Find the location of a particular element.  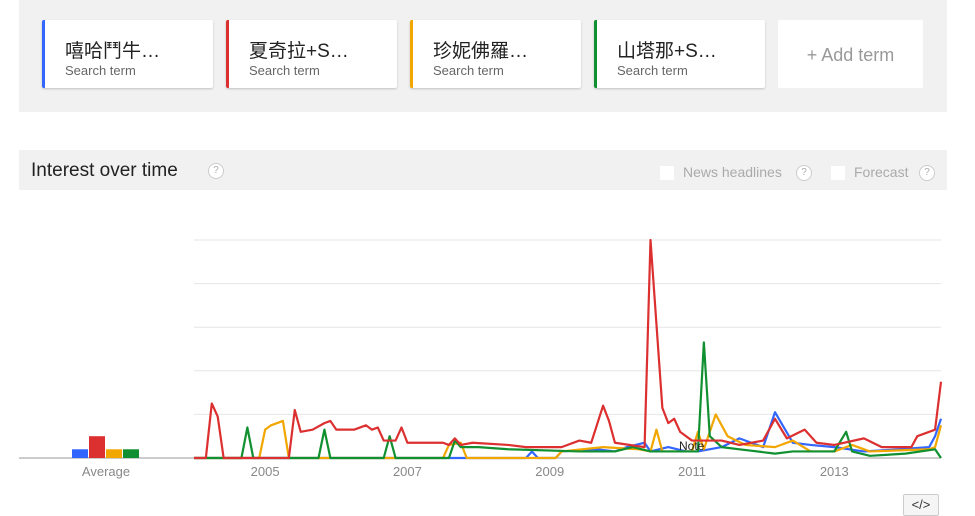

embed-button: </> is located at coordinates (921, 505).